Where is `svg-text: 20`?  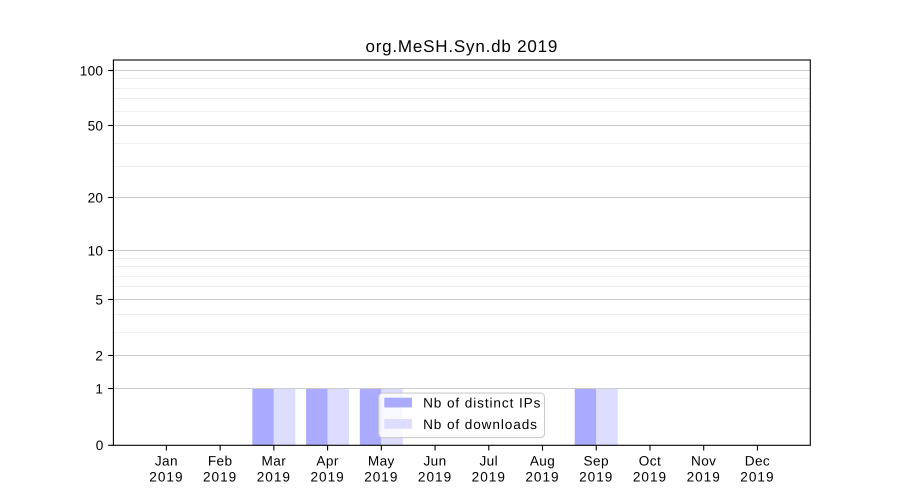
svg-text: 20 is located at coordinates (96, 197).